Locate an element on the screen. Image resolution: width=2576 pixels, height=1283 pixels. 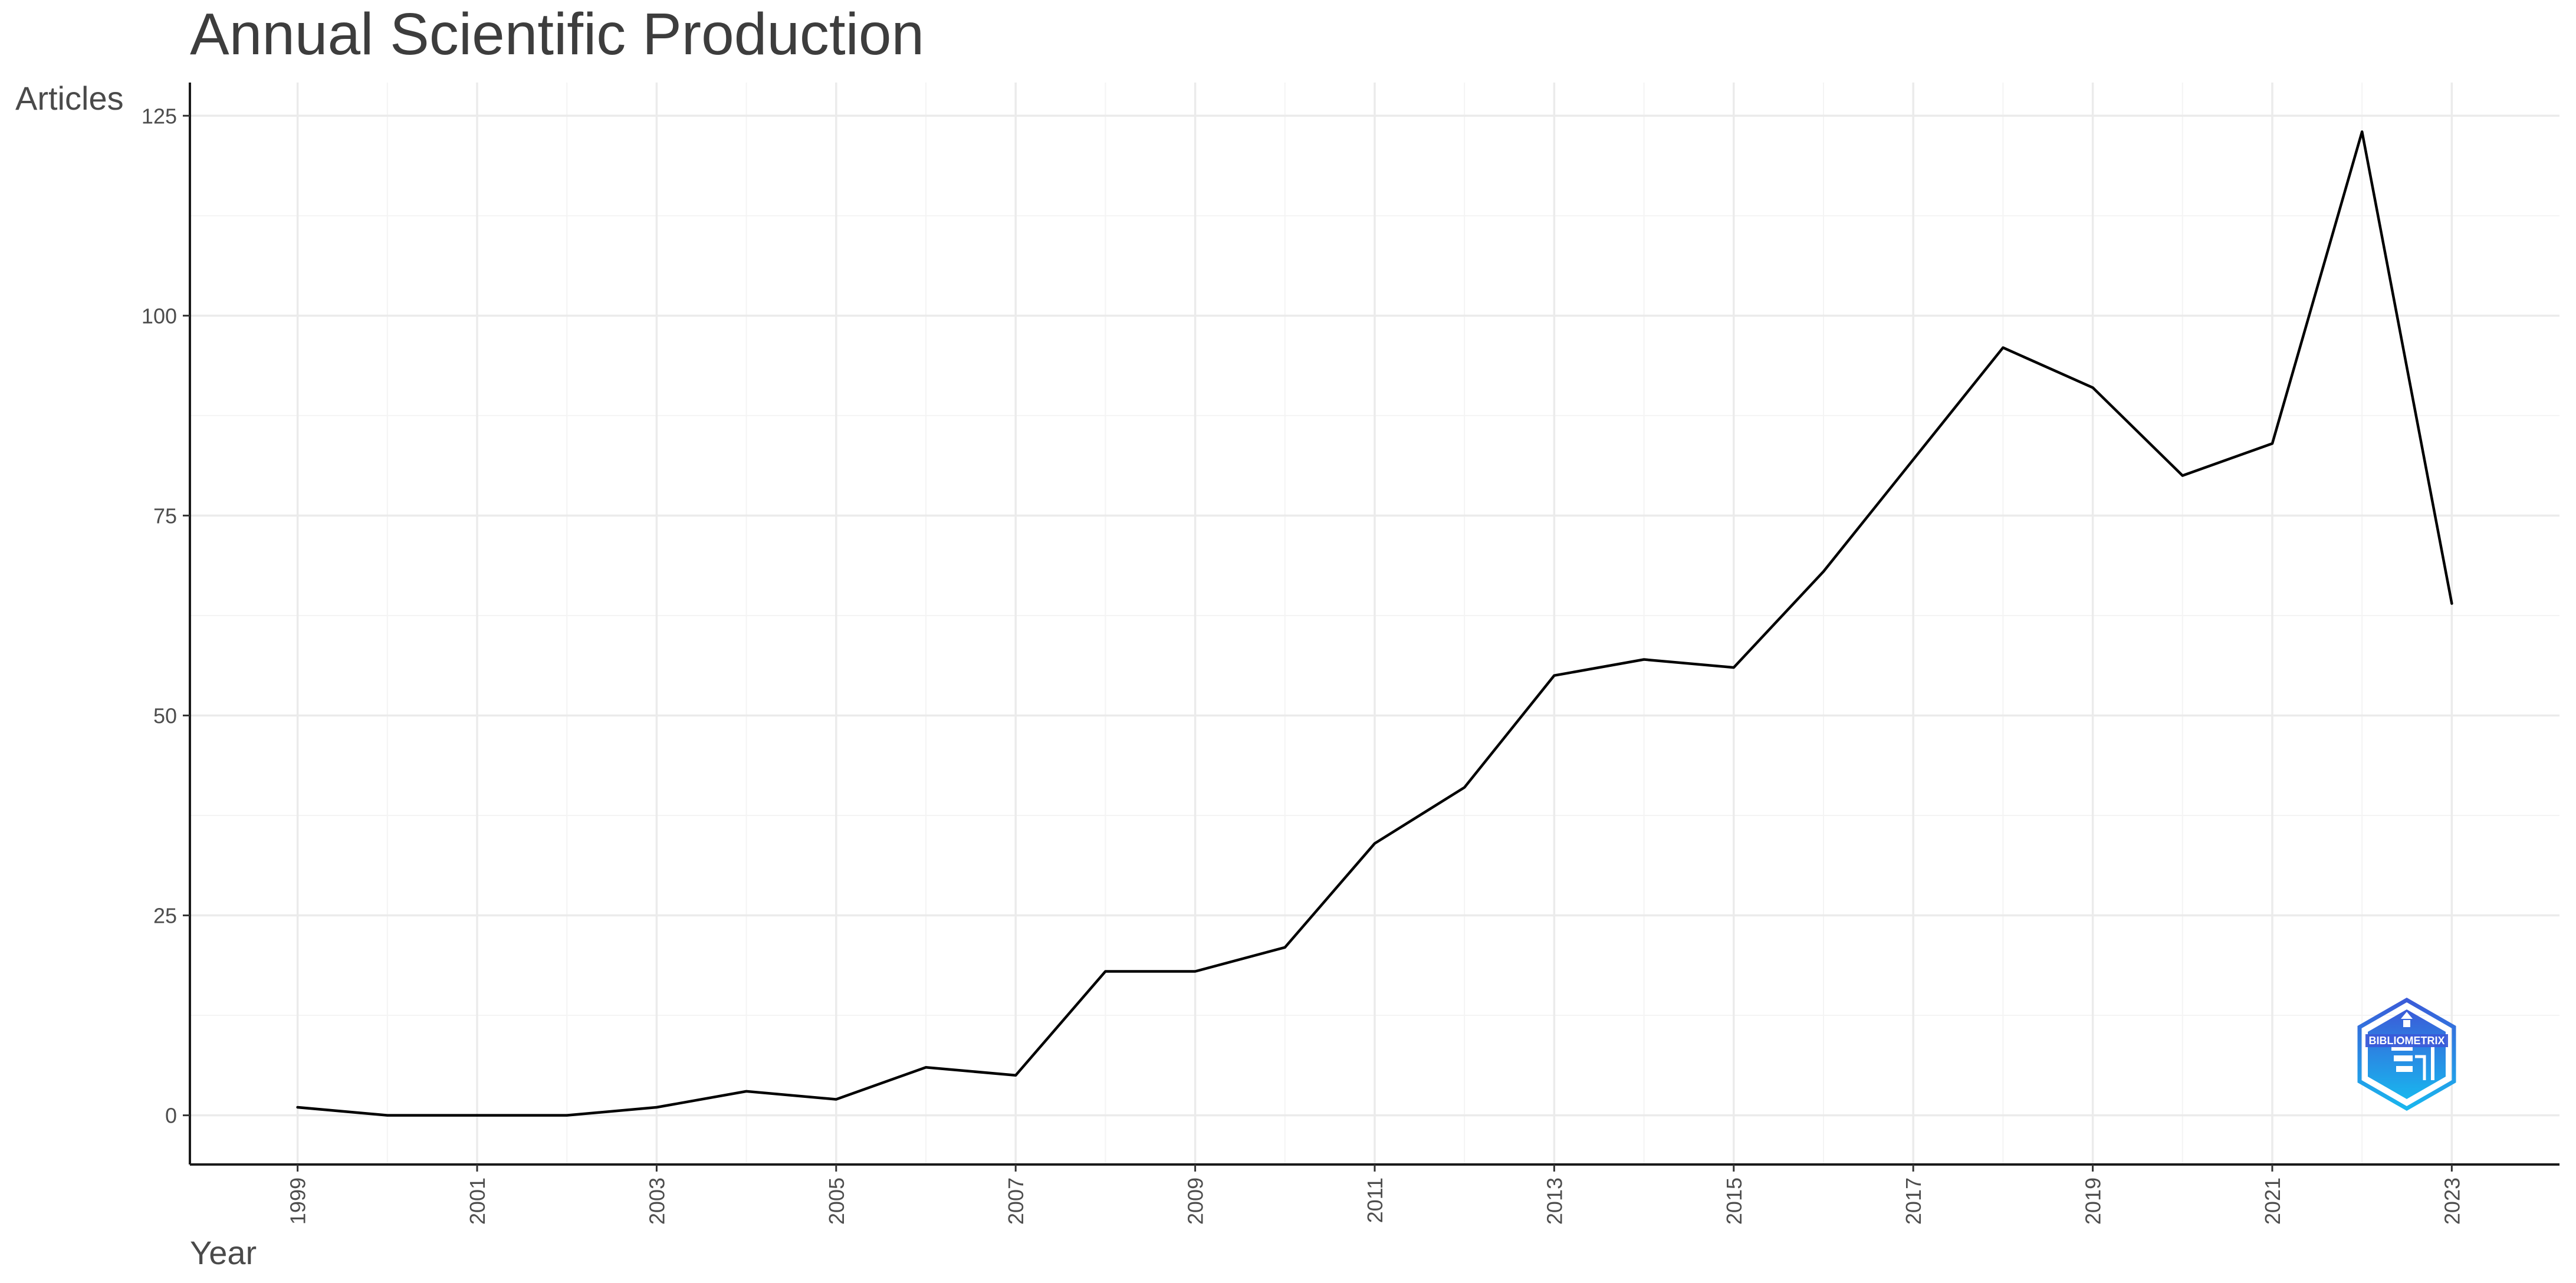
y-tick-label: 100 is located at coordinates (159, 316).